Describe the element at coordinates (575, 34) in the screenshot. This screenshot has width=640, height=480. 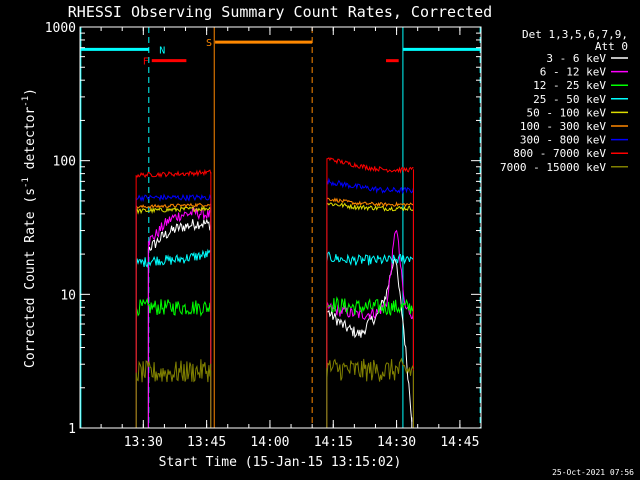
I see `legend-header: Det 1,3,5,6,7,9,` at that location.